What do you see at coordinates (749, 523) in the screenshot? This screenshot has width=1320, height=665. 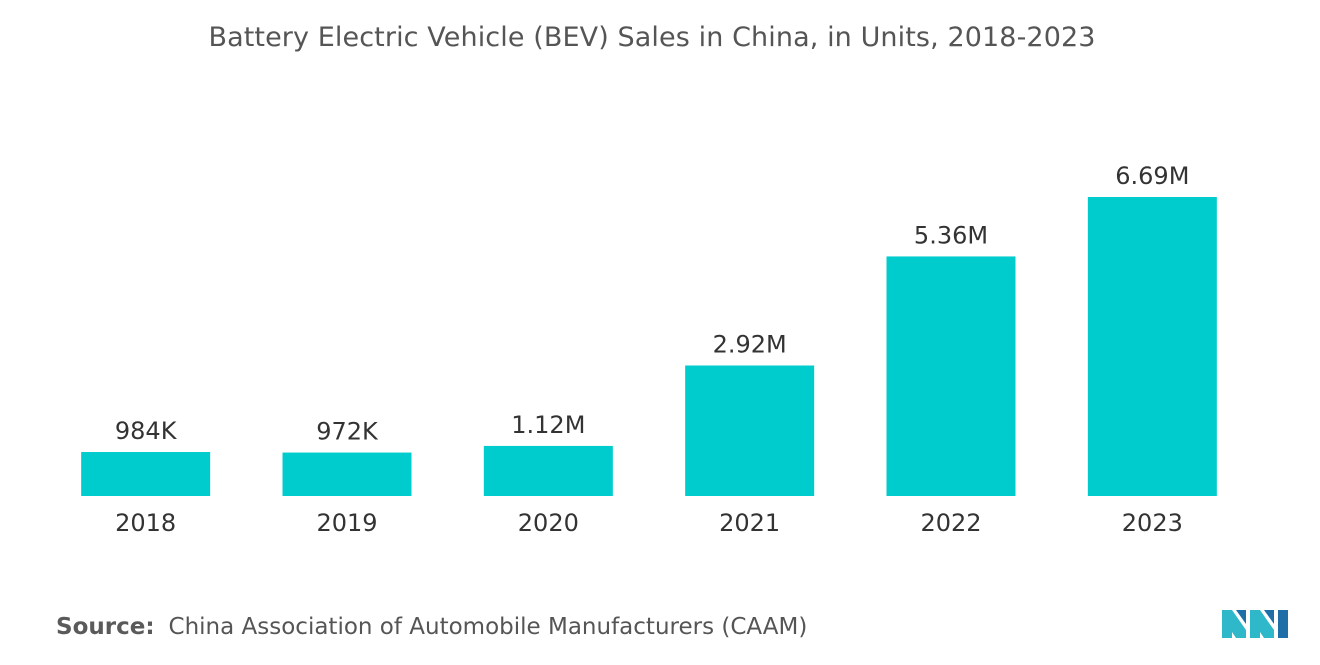 I see `x-tick-label-2021: 2021` at bounding box center [749, 523].